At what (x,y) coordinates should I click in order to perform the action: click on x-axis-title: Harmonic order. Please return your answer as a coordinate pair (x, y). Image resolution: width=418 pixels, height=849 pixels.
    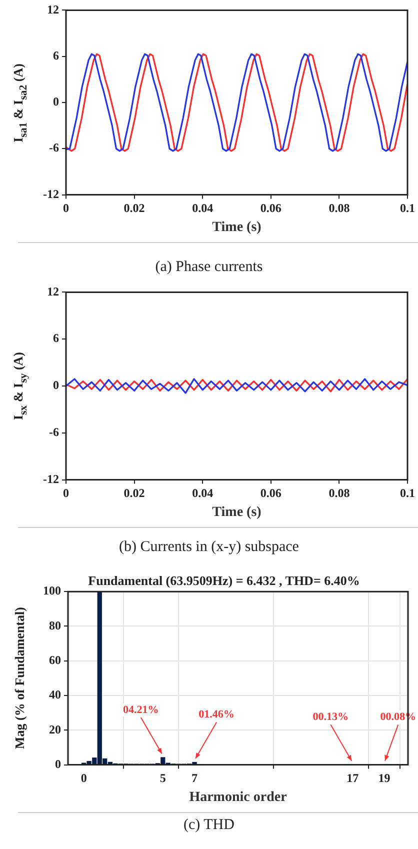
    Looking at the image, I should click on (238, 798).